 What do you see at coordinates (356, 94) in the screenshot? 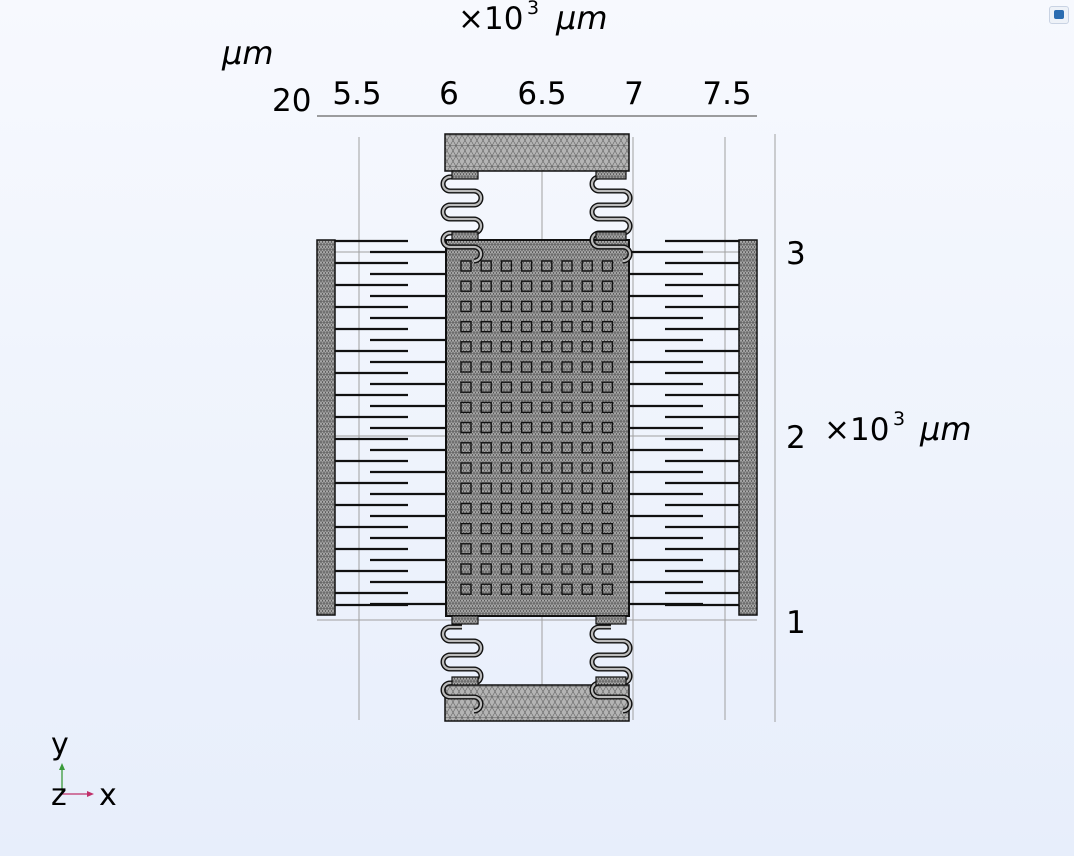
I see `top-axis-tick: 5.5` at bounding box center [356, 94].